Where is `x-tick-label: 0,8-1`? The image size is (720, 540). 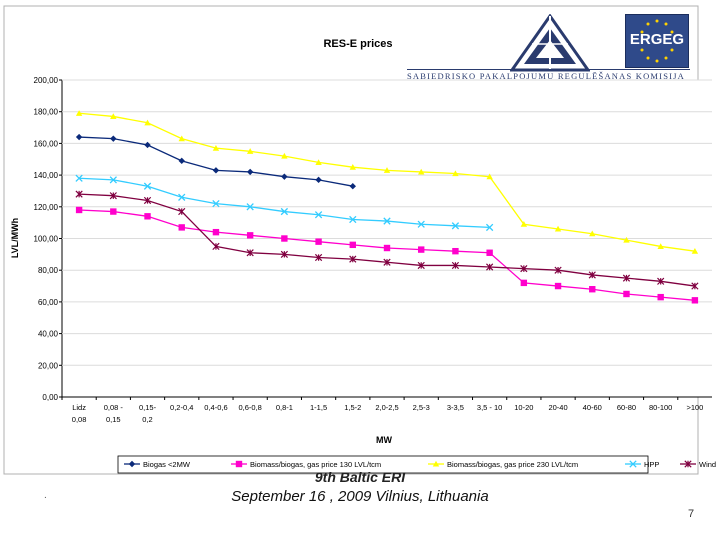 x-tick-label: 0,8-1 is located at coordinates (284, 407).